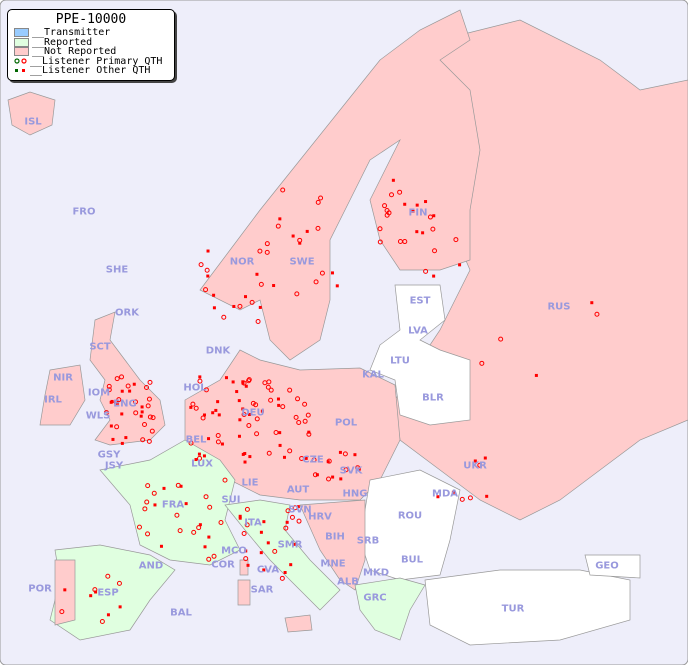 The width and height of the screenshot is (688, 665). What do you see at coordinates (62, 395) in the screenshot?
I see `region-irl` at bounding box center [62, 395].